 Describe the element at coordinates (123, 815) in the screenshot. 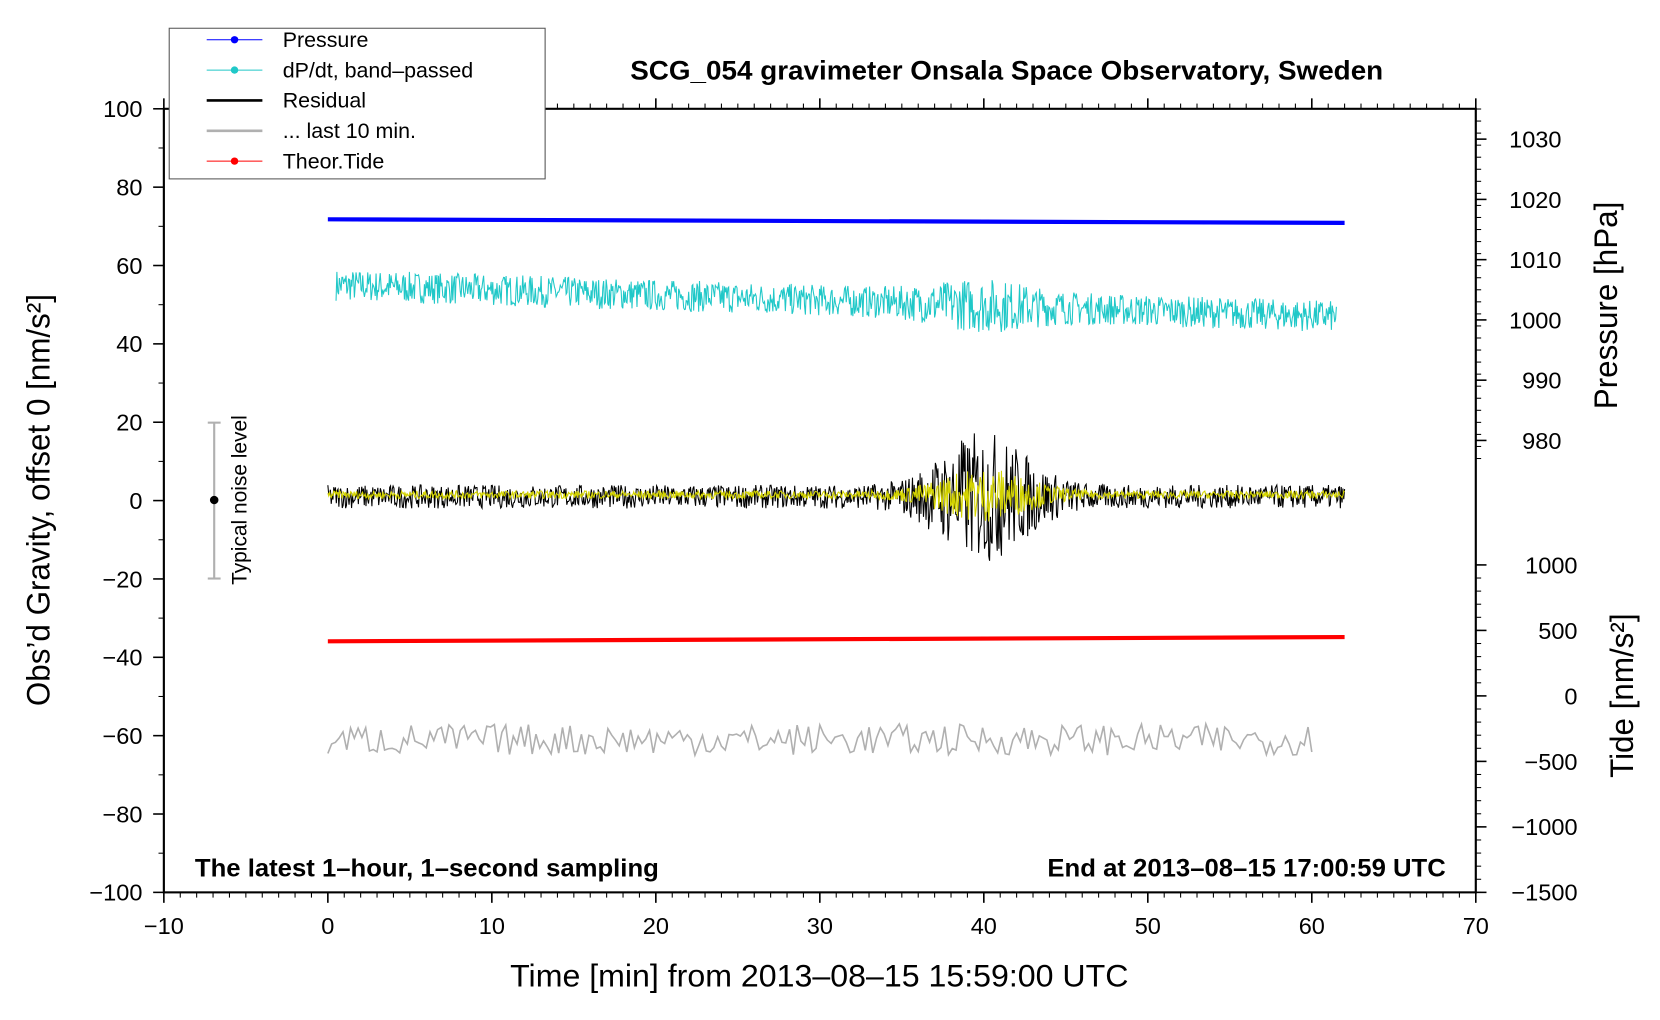

I see `y-tick-label: −80` at that location.